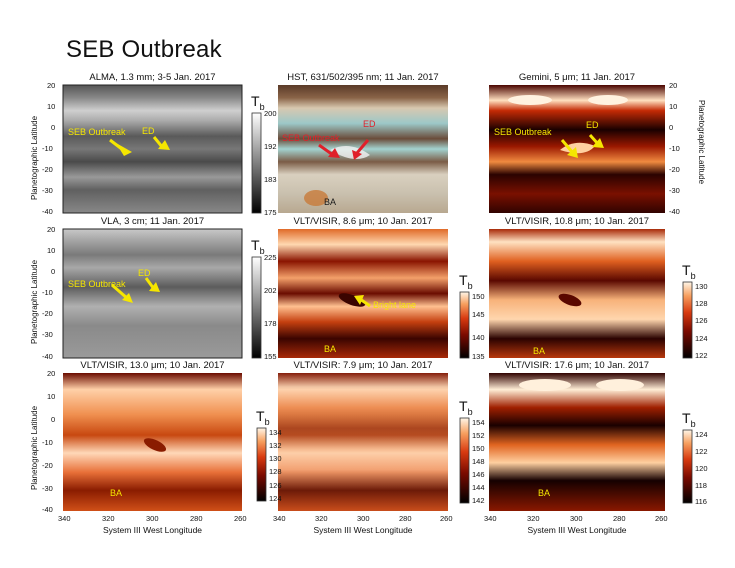 Image resolution: width=735 pixels, height=568 pixels. I want to click on colorbar-tick: 183, so click(270, 179).